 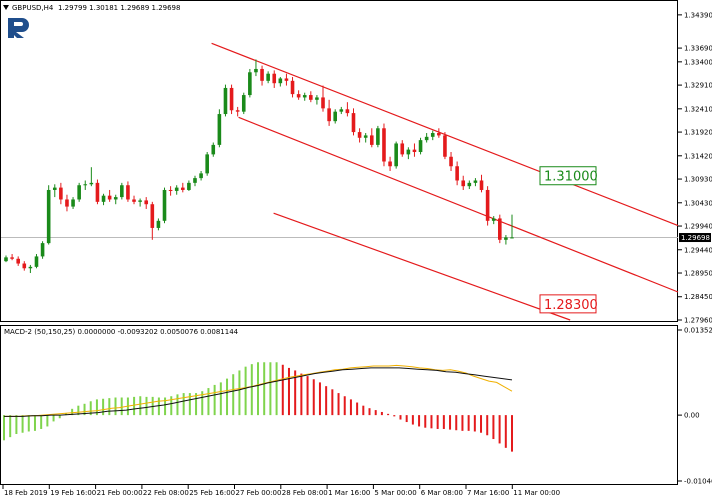 I want to click on price-tick-label: 1.29440, so click(x=698, y=250).